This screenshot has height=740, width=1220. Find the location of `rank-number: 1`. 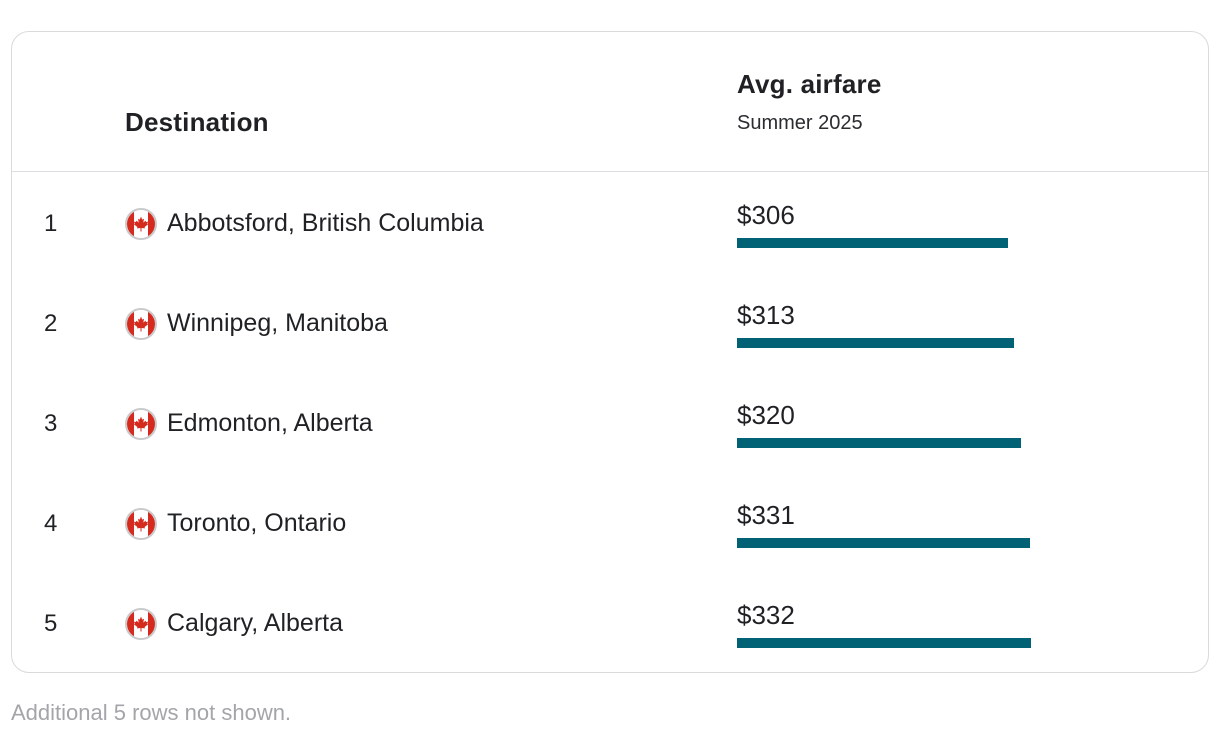

rank-number: 1 is located at coordinates (51, 223).